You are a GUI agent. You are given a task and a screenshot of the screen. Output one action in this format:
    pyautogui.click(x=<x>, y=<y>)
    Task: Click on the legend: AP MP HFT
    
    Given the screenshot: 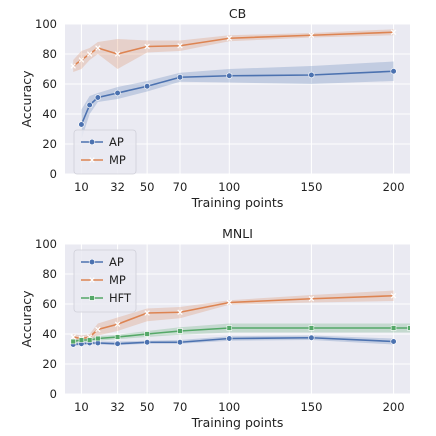 What is the action you would take?
    pyautogui.click(x=105, y=281)
    